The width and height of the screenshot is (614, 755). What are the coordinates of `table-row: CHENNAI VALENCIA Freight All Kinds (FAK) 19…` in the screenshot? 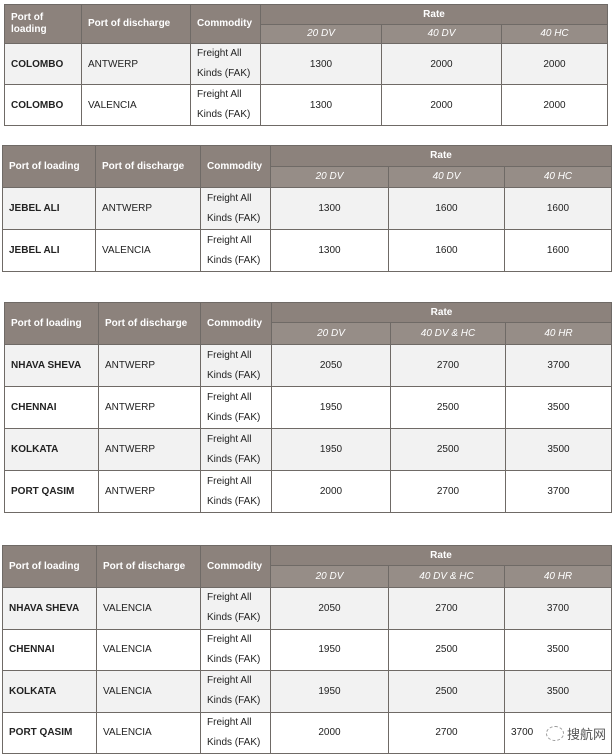 It's located at (307, 649).